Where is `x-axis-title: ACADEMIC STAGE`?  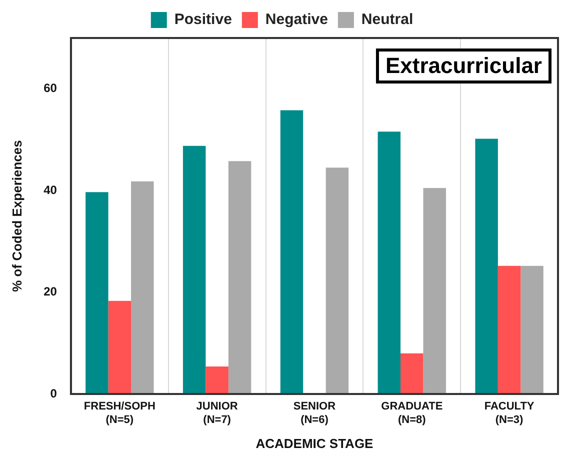 x-axis-title: ACADEMIC STAGE is located at coordinates (315, 443).